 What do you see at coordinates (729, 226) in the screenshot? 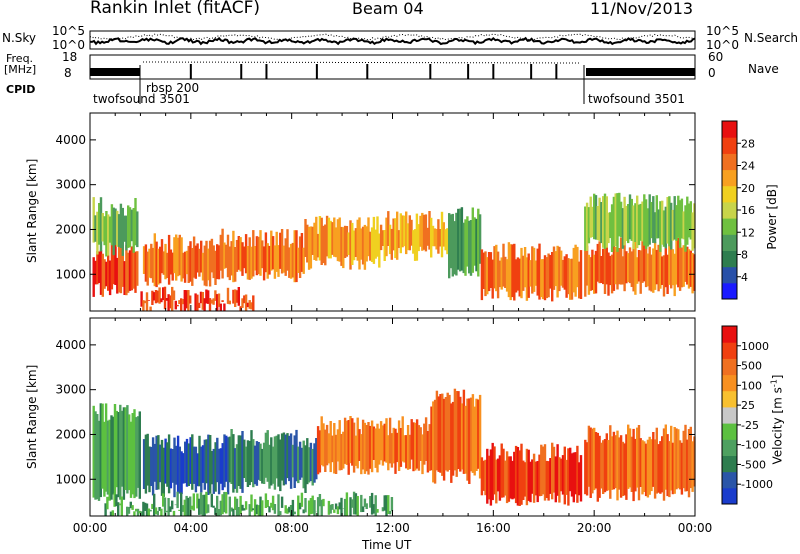
I see `power-colorbar-swatch` at bounding box center [729, 226].